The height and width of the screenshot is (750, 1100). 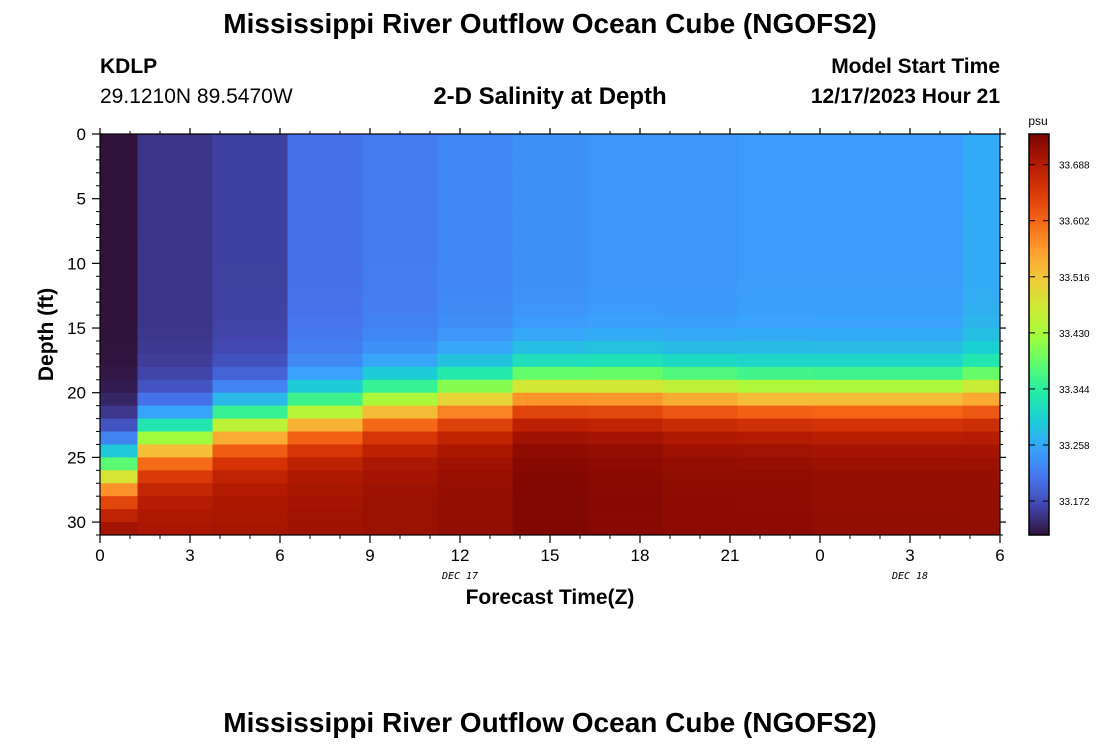 What do you see at coordinates (76, 263) in the screenshot?
I see `y-tick-label: 10` at bounding box center [76, 263].